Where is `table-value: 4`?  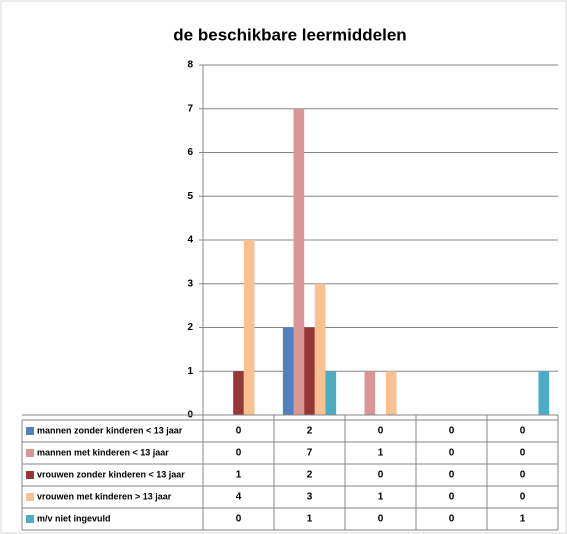 table-value: 4 is located at coordinates (239, 497).